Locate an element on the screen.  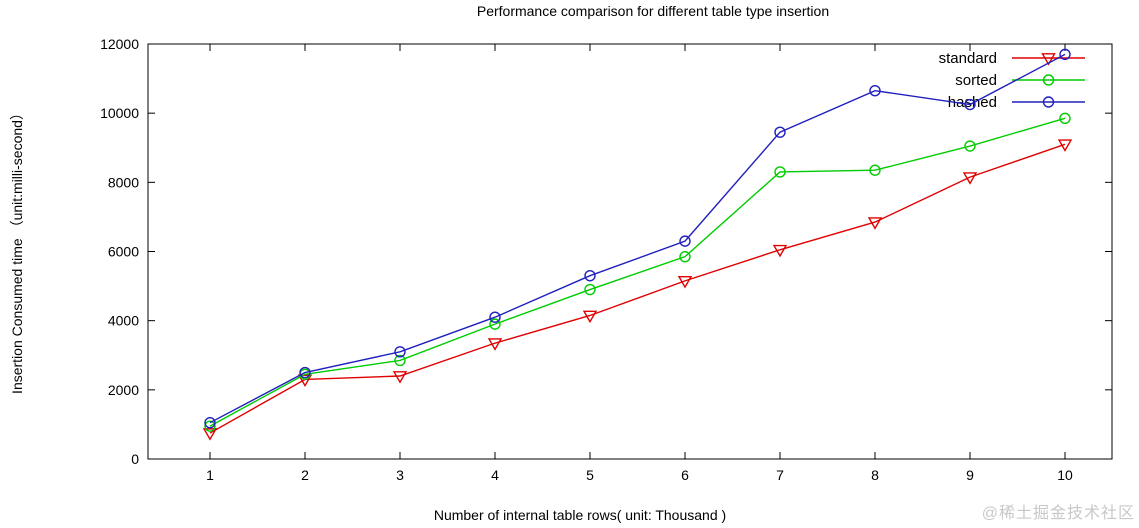
x-tick-label: 9 is located at coordinates (970, 475).